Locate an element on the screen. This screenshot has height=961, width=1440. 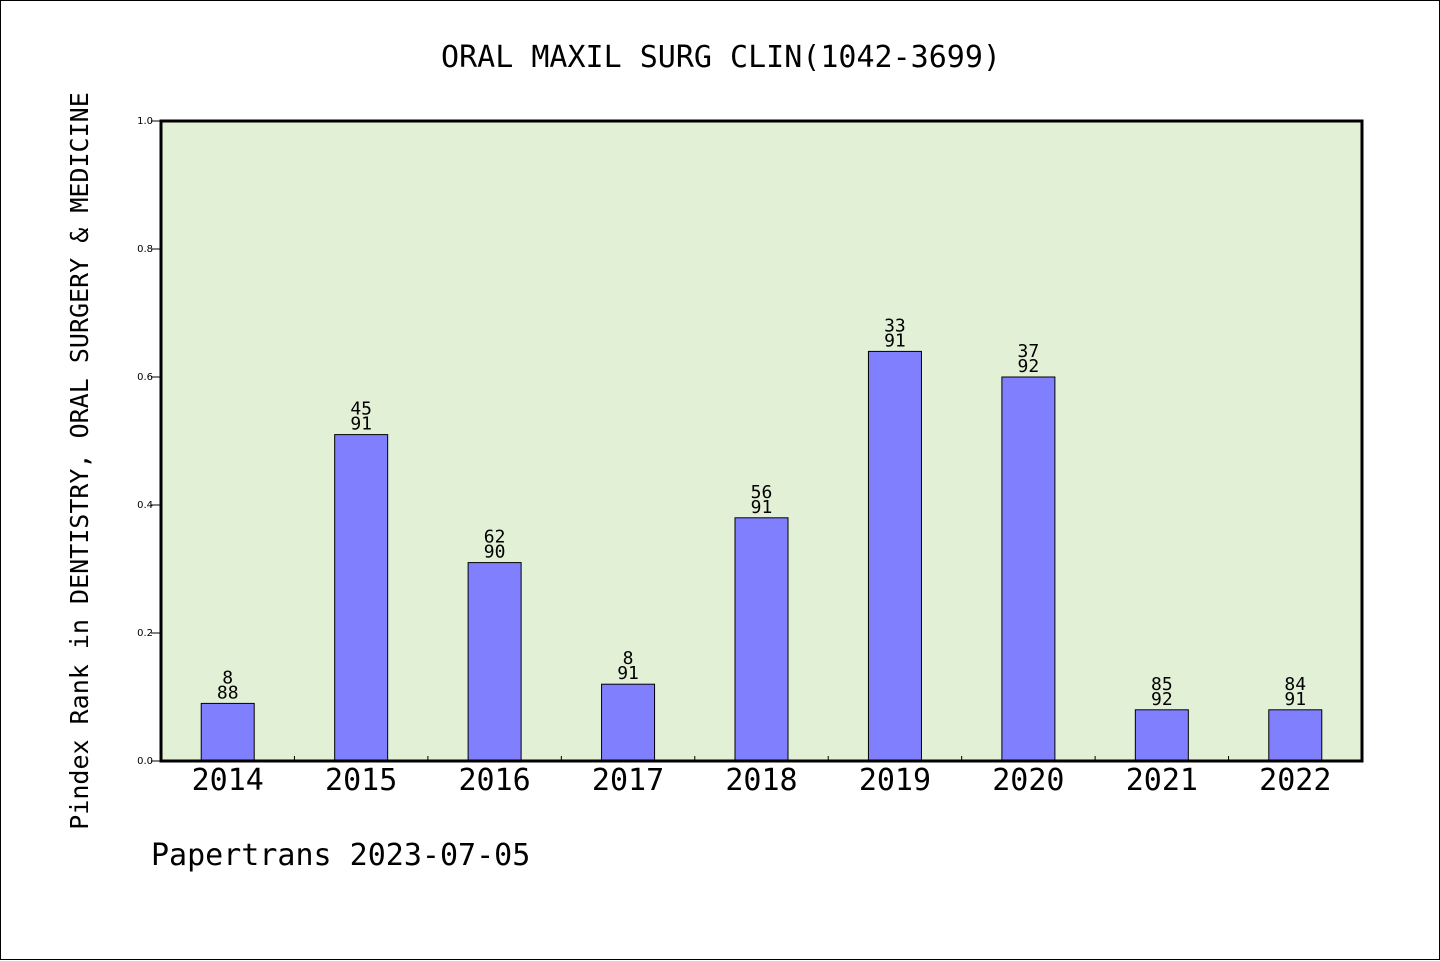
bar-2014 is located at coordinates (227, 732).